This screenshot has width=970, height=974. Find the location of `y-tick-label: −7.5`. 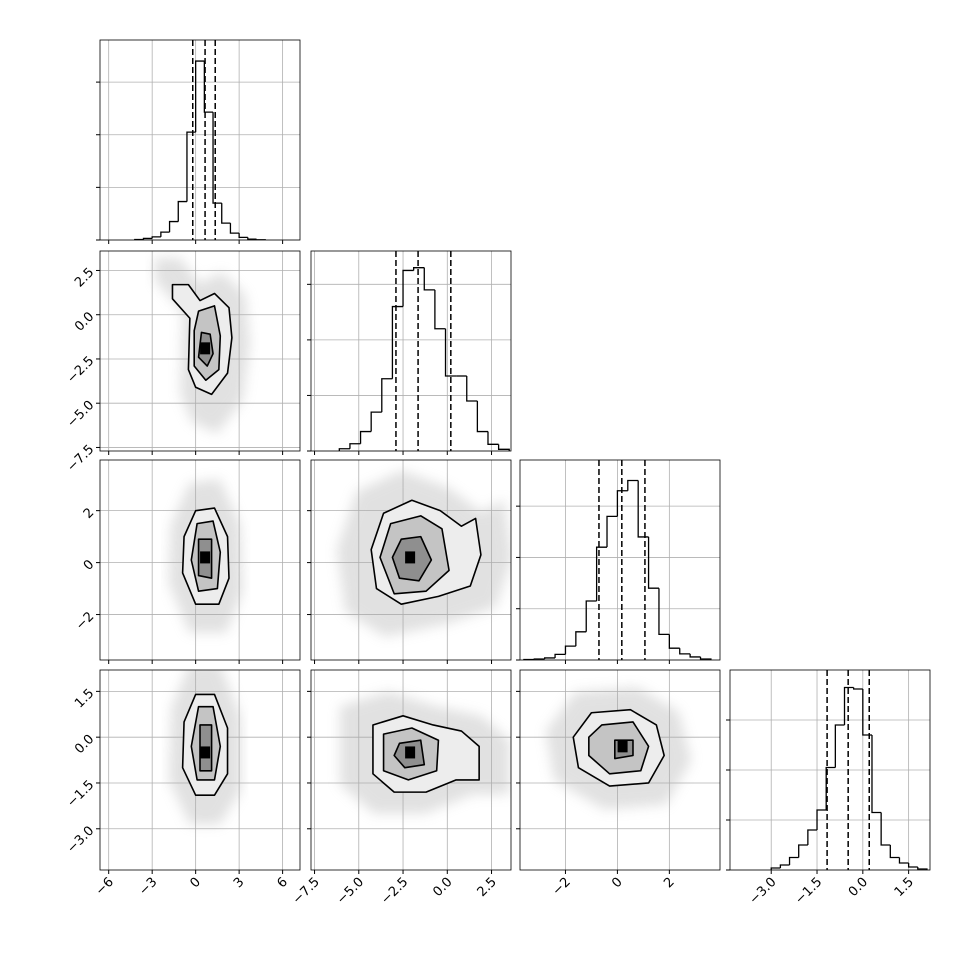

y-tick-label: −7.5 is located at coordinates (80, 458).